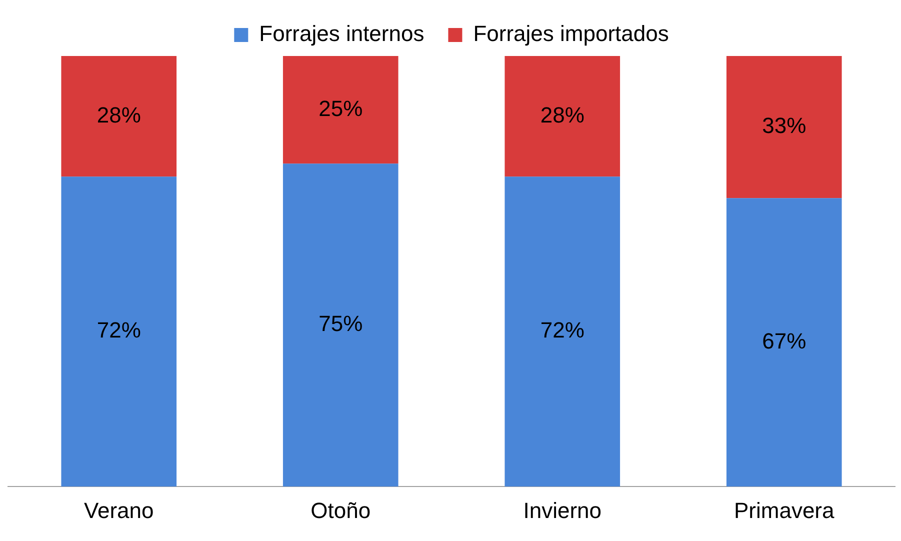 The height and width of the screenshot is (541, 901). I want to click on data-label: 67%, so click(784, 341).